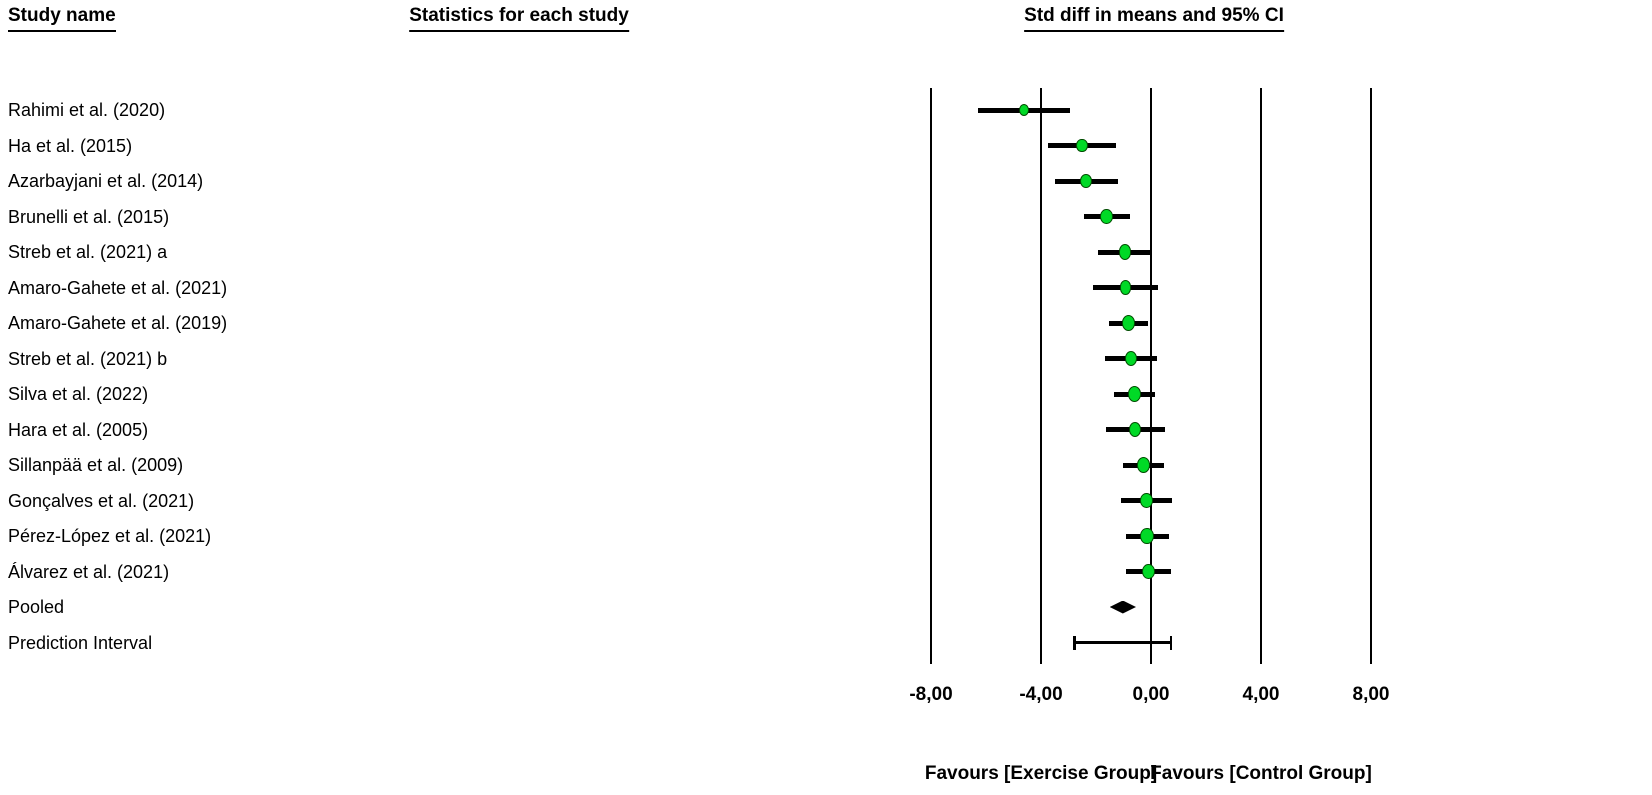 The height and width of the screenshot is (795, 1652). Describe the element at coordinates (931, 376) in the screenshot. I see `gridline--8,00` at that location.